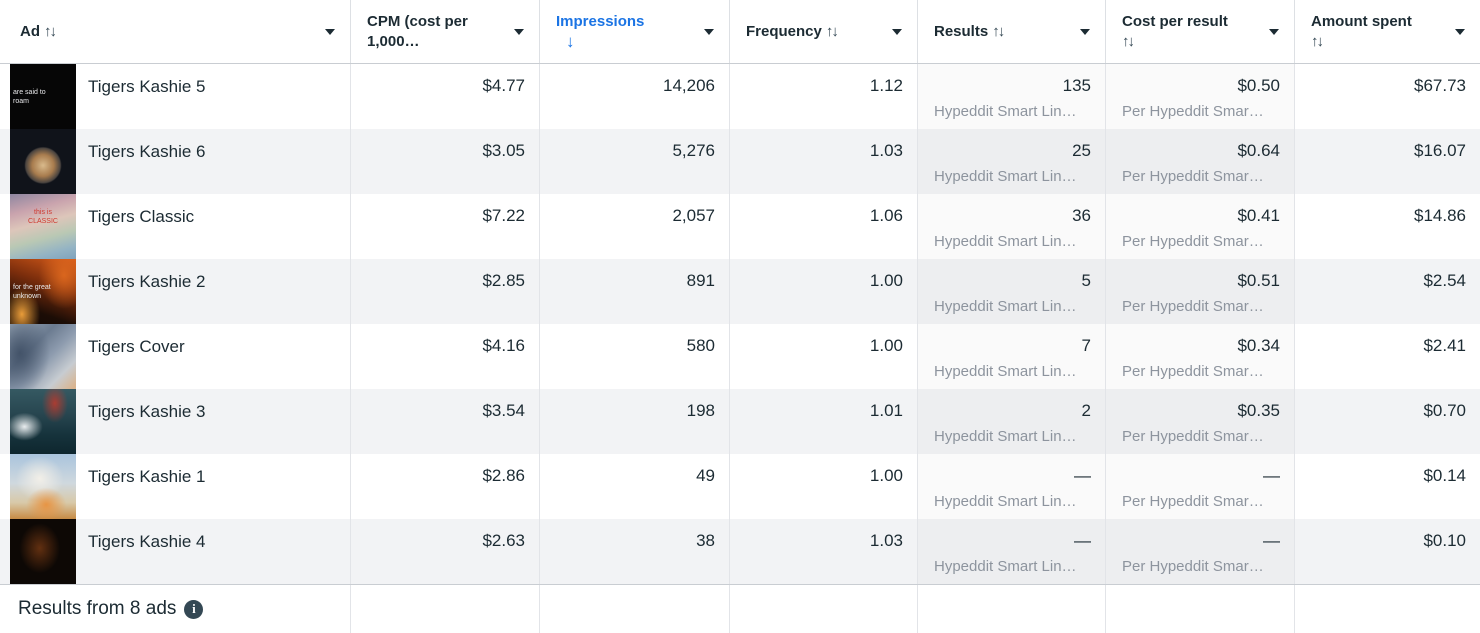 This screenshot has height=633, width=1480. What do you see at coordinates (969, 31) in the screenshot?
I see `column-label: Results ↑↓` at bounding box center [969, 31].